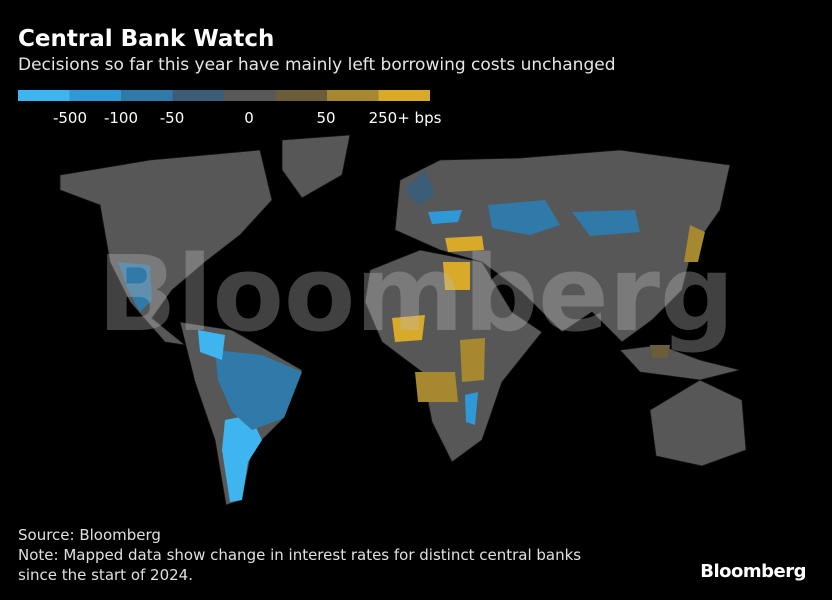 The width and height of the screenshot is (832, 600). Describe the element at coordinates (405, 118) in the screenshot. I see `legend-label: 250+ bps` at that location.